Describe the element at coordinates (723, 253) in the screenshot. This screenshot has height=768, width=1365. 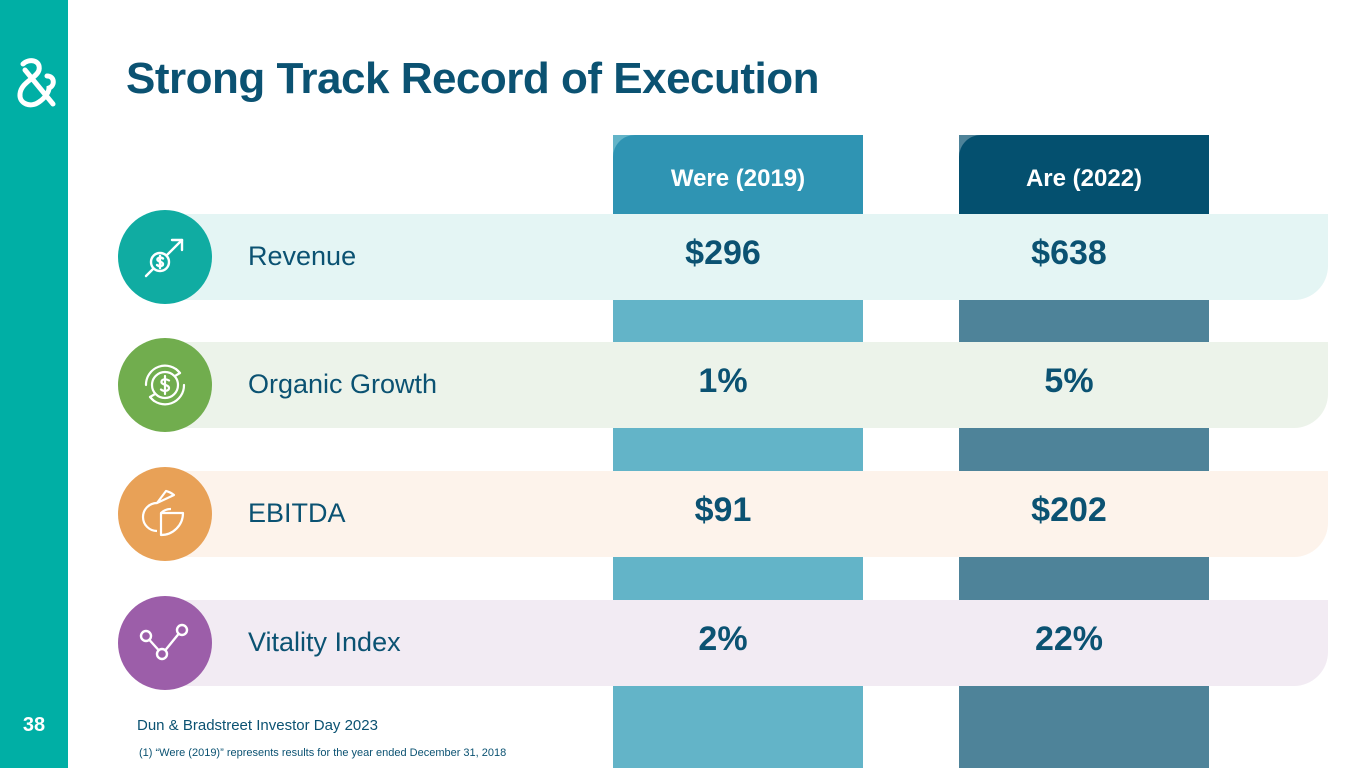
I see `value-were: $296` at that location.